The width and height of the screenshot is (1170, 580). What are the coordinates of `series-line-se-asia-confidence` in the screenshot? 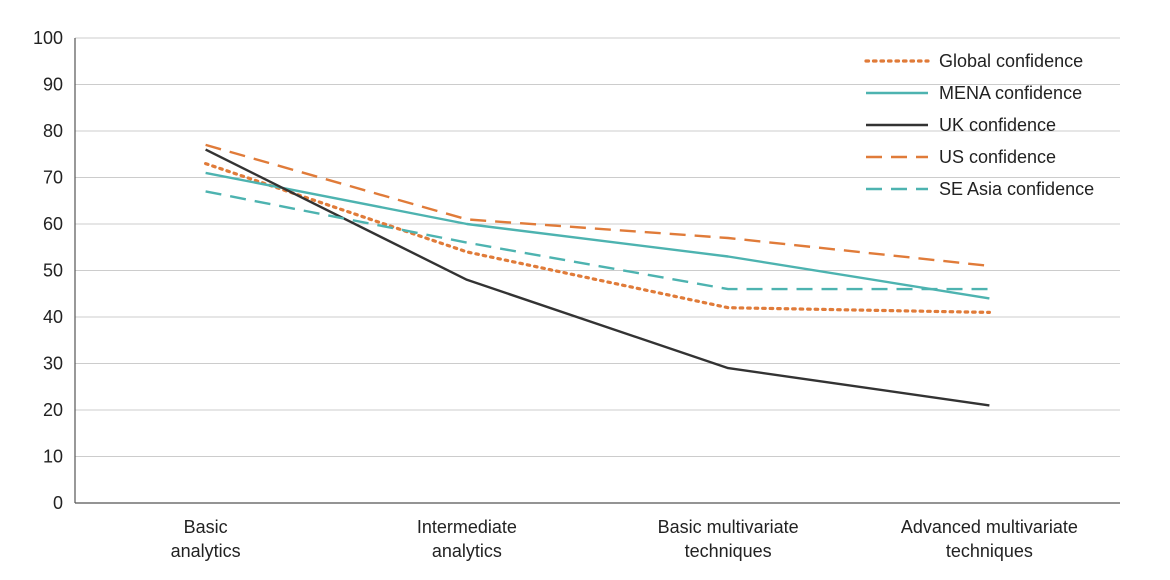 It's located at (597, 240).